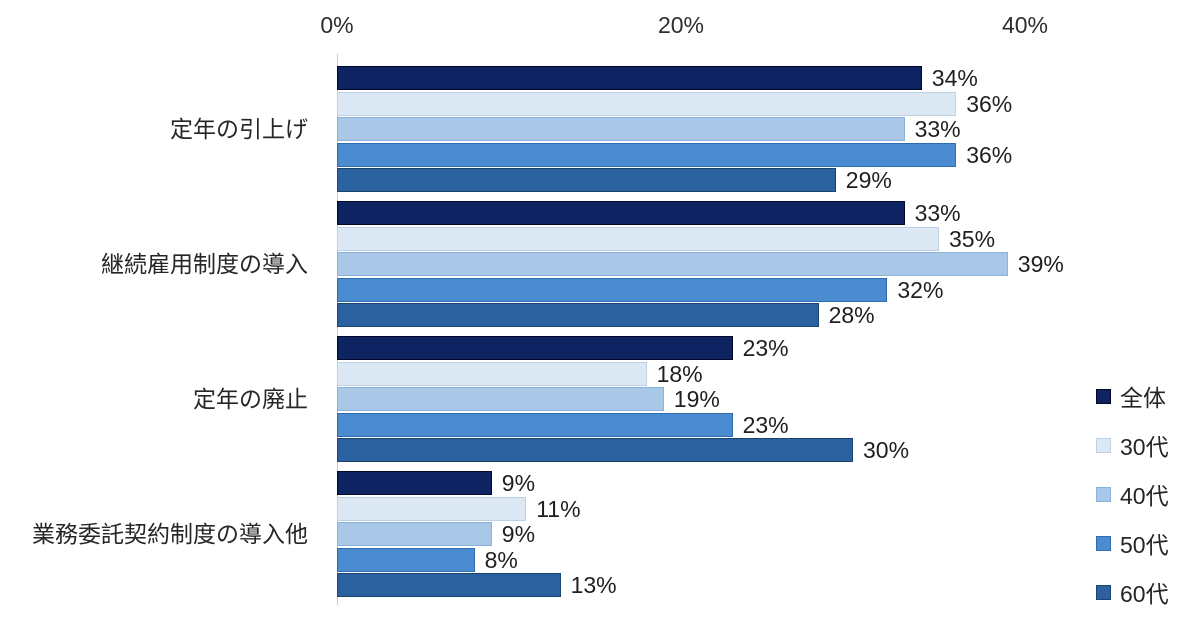 This screenshot has width=1200, height=630. Describe the element at coordinates (851, 315) in the screenshot. I see `bar-value-label: 28%` at that location.